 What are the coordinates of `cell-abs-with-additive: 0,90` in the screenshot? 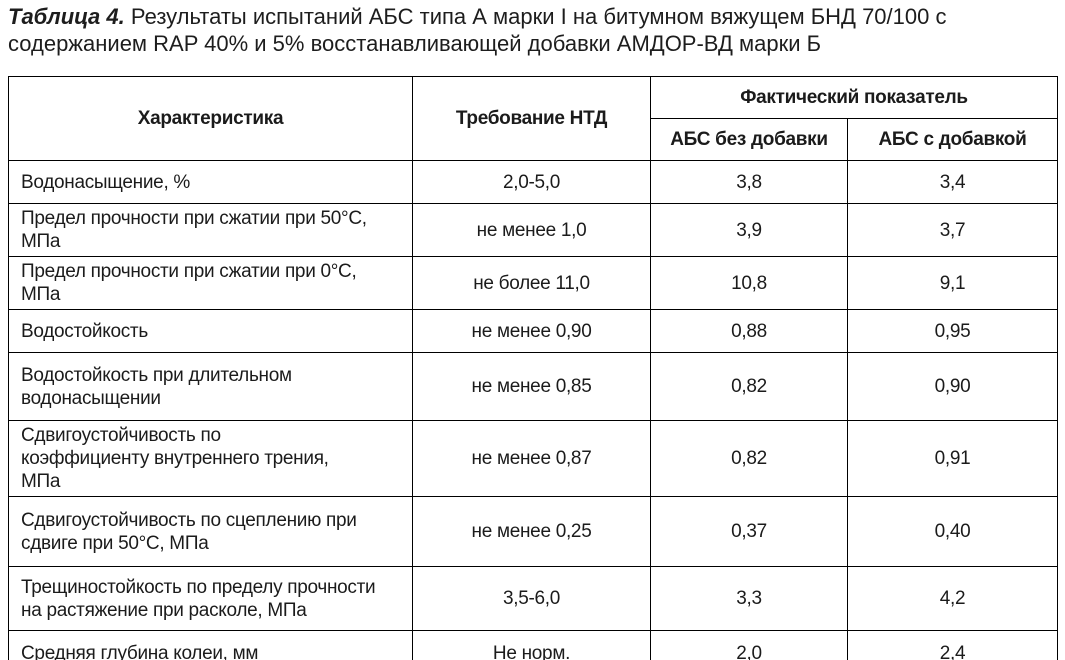 It's located at (952, 386).